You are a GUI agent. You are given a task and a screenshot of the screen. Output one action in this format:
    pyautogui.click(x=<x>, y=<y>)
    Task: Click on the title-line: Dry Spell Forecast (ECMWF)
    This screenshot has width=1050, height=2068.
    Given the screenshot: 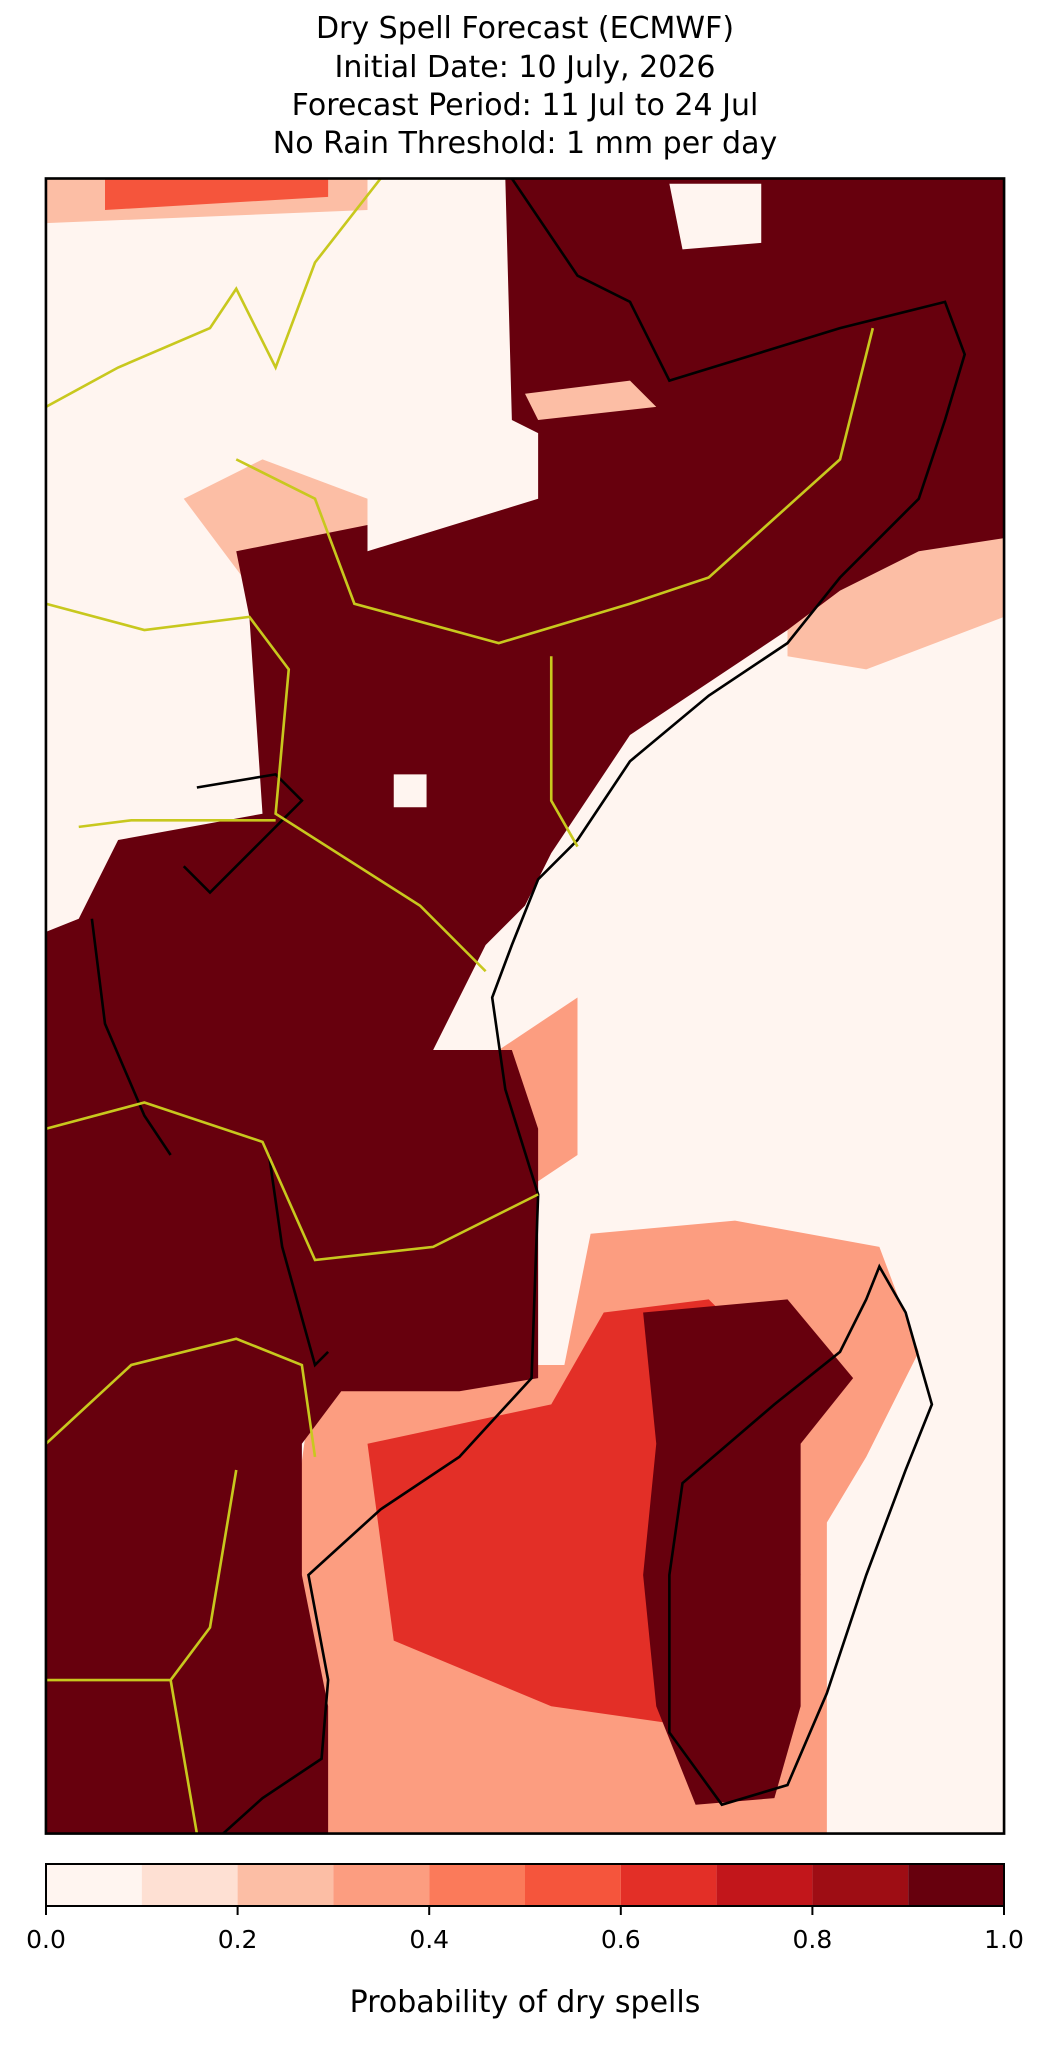 What is the action you would take?
    pyautogui.click(x=525, y=28)
    